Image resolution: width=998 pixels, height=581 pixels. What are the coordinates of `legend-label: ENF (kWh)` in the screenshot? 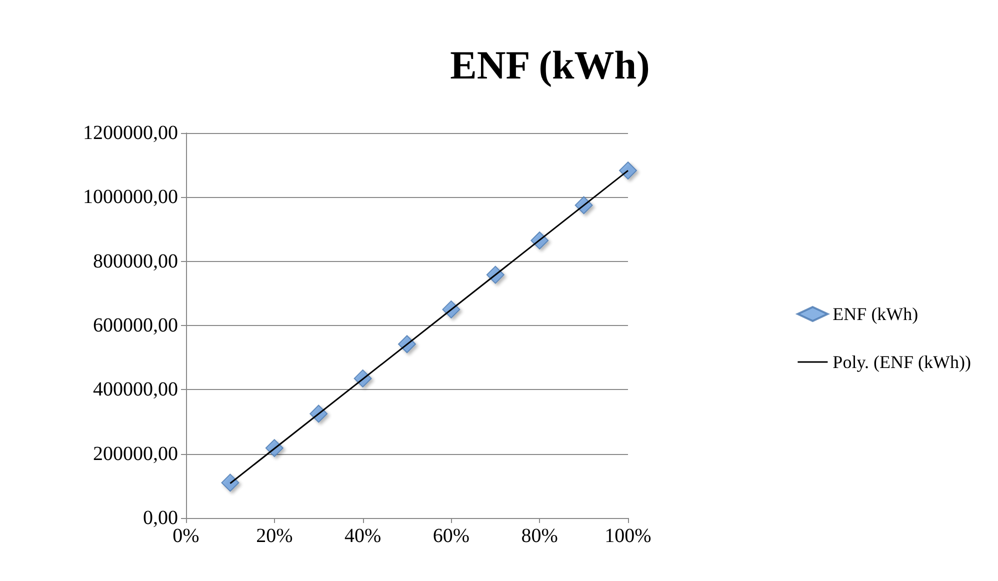 It's located at (875, 314).